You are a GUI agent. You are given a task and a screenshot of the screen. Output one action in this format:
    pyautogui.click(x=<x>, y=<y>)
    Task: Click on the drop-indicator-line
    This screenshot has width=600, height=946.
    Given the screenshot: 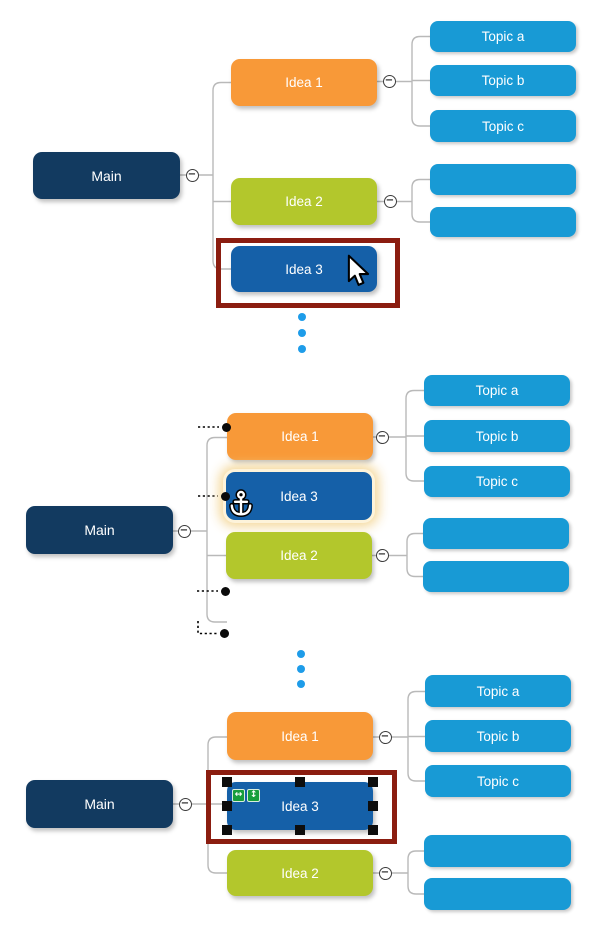 What is the action you would take?
    pyautogui.click(x=207, y=628)
    